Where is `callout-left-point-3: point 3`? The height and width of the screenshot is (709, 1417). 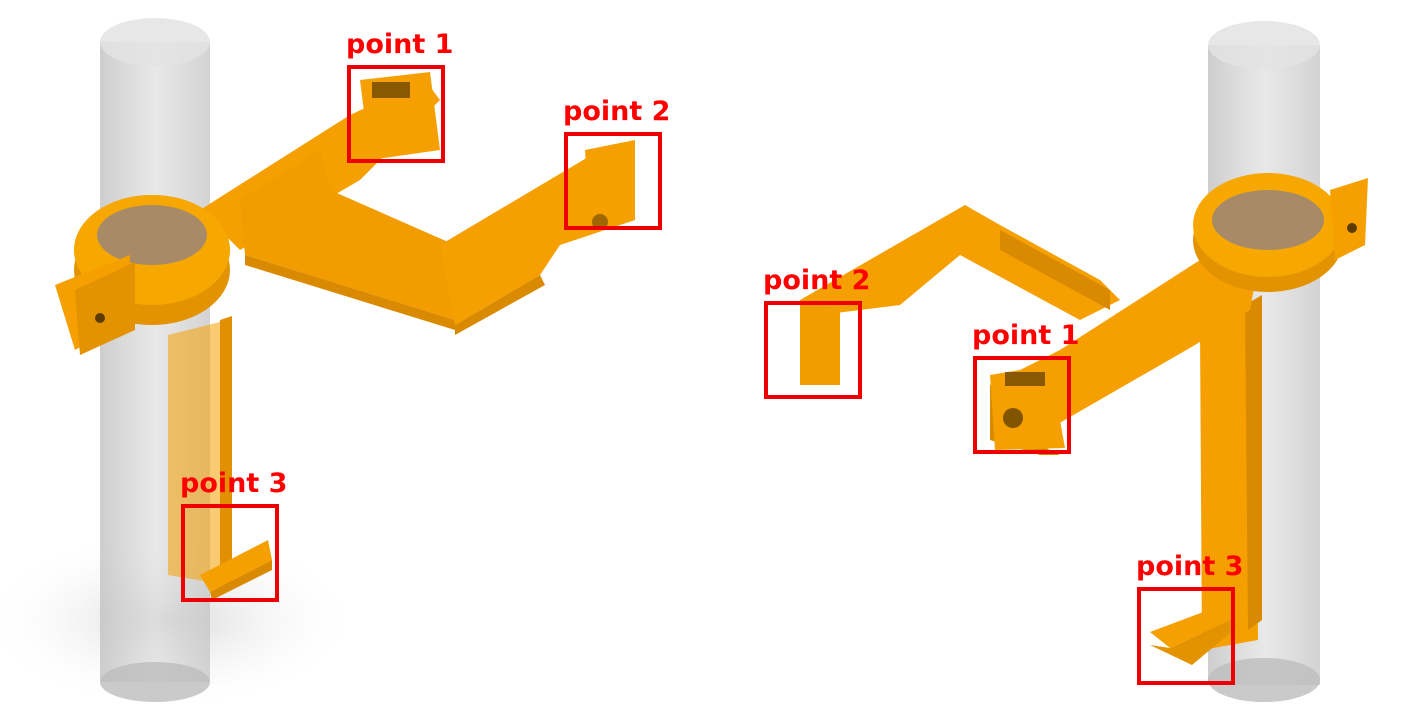
callout-left-point-3: point 3 is located at coordinates (233, 535).